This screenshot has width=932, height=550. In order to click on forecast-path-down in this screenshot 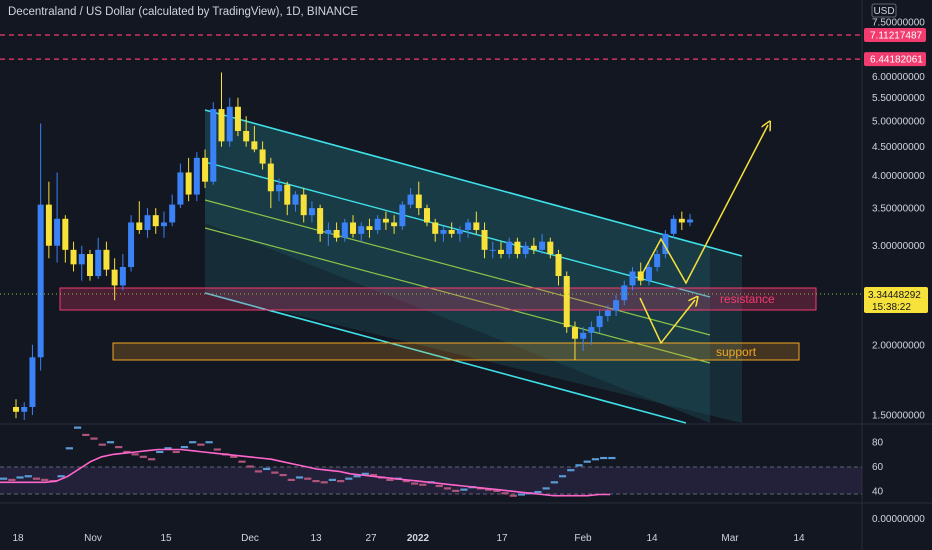, I will do `click(667, 321)`.